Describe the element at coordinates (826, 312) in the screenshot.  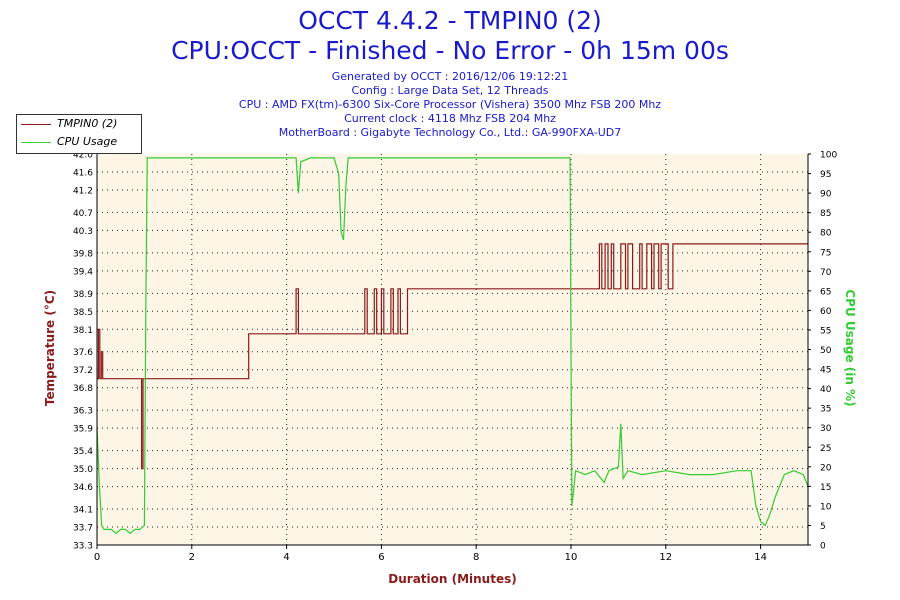
I see `y2-tick-label: 60` at that location.